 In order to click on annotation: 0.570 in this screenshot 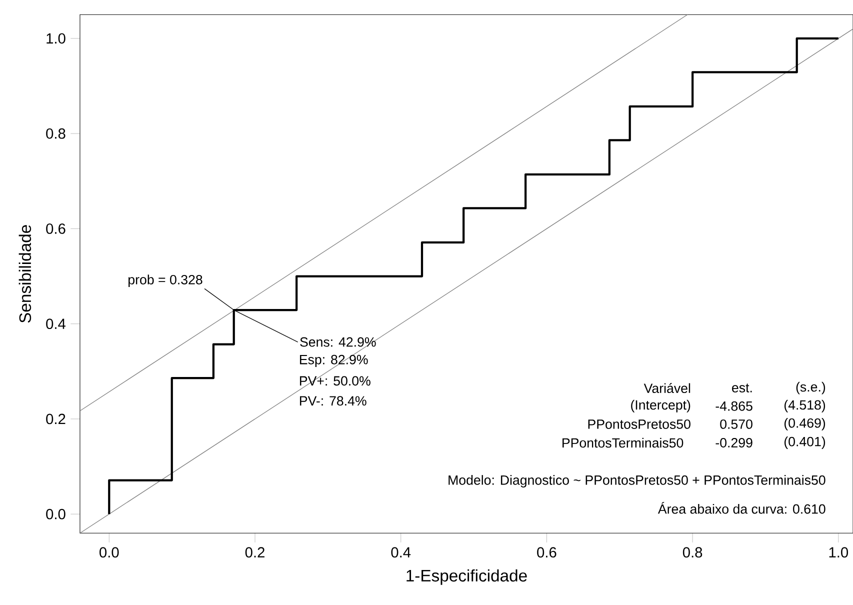, I will do `click(736, 424)`.